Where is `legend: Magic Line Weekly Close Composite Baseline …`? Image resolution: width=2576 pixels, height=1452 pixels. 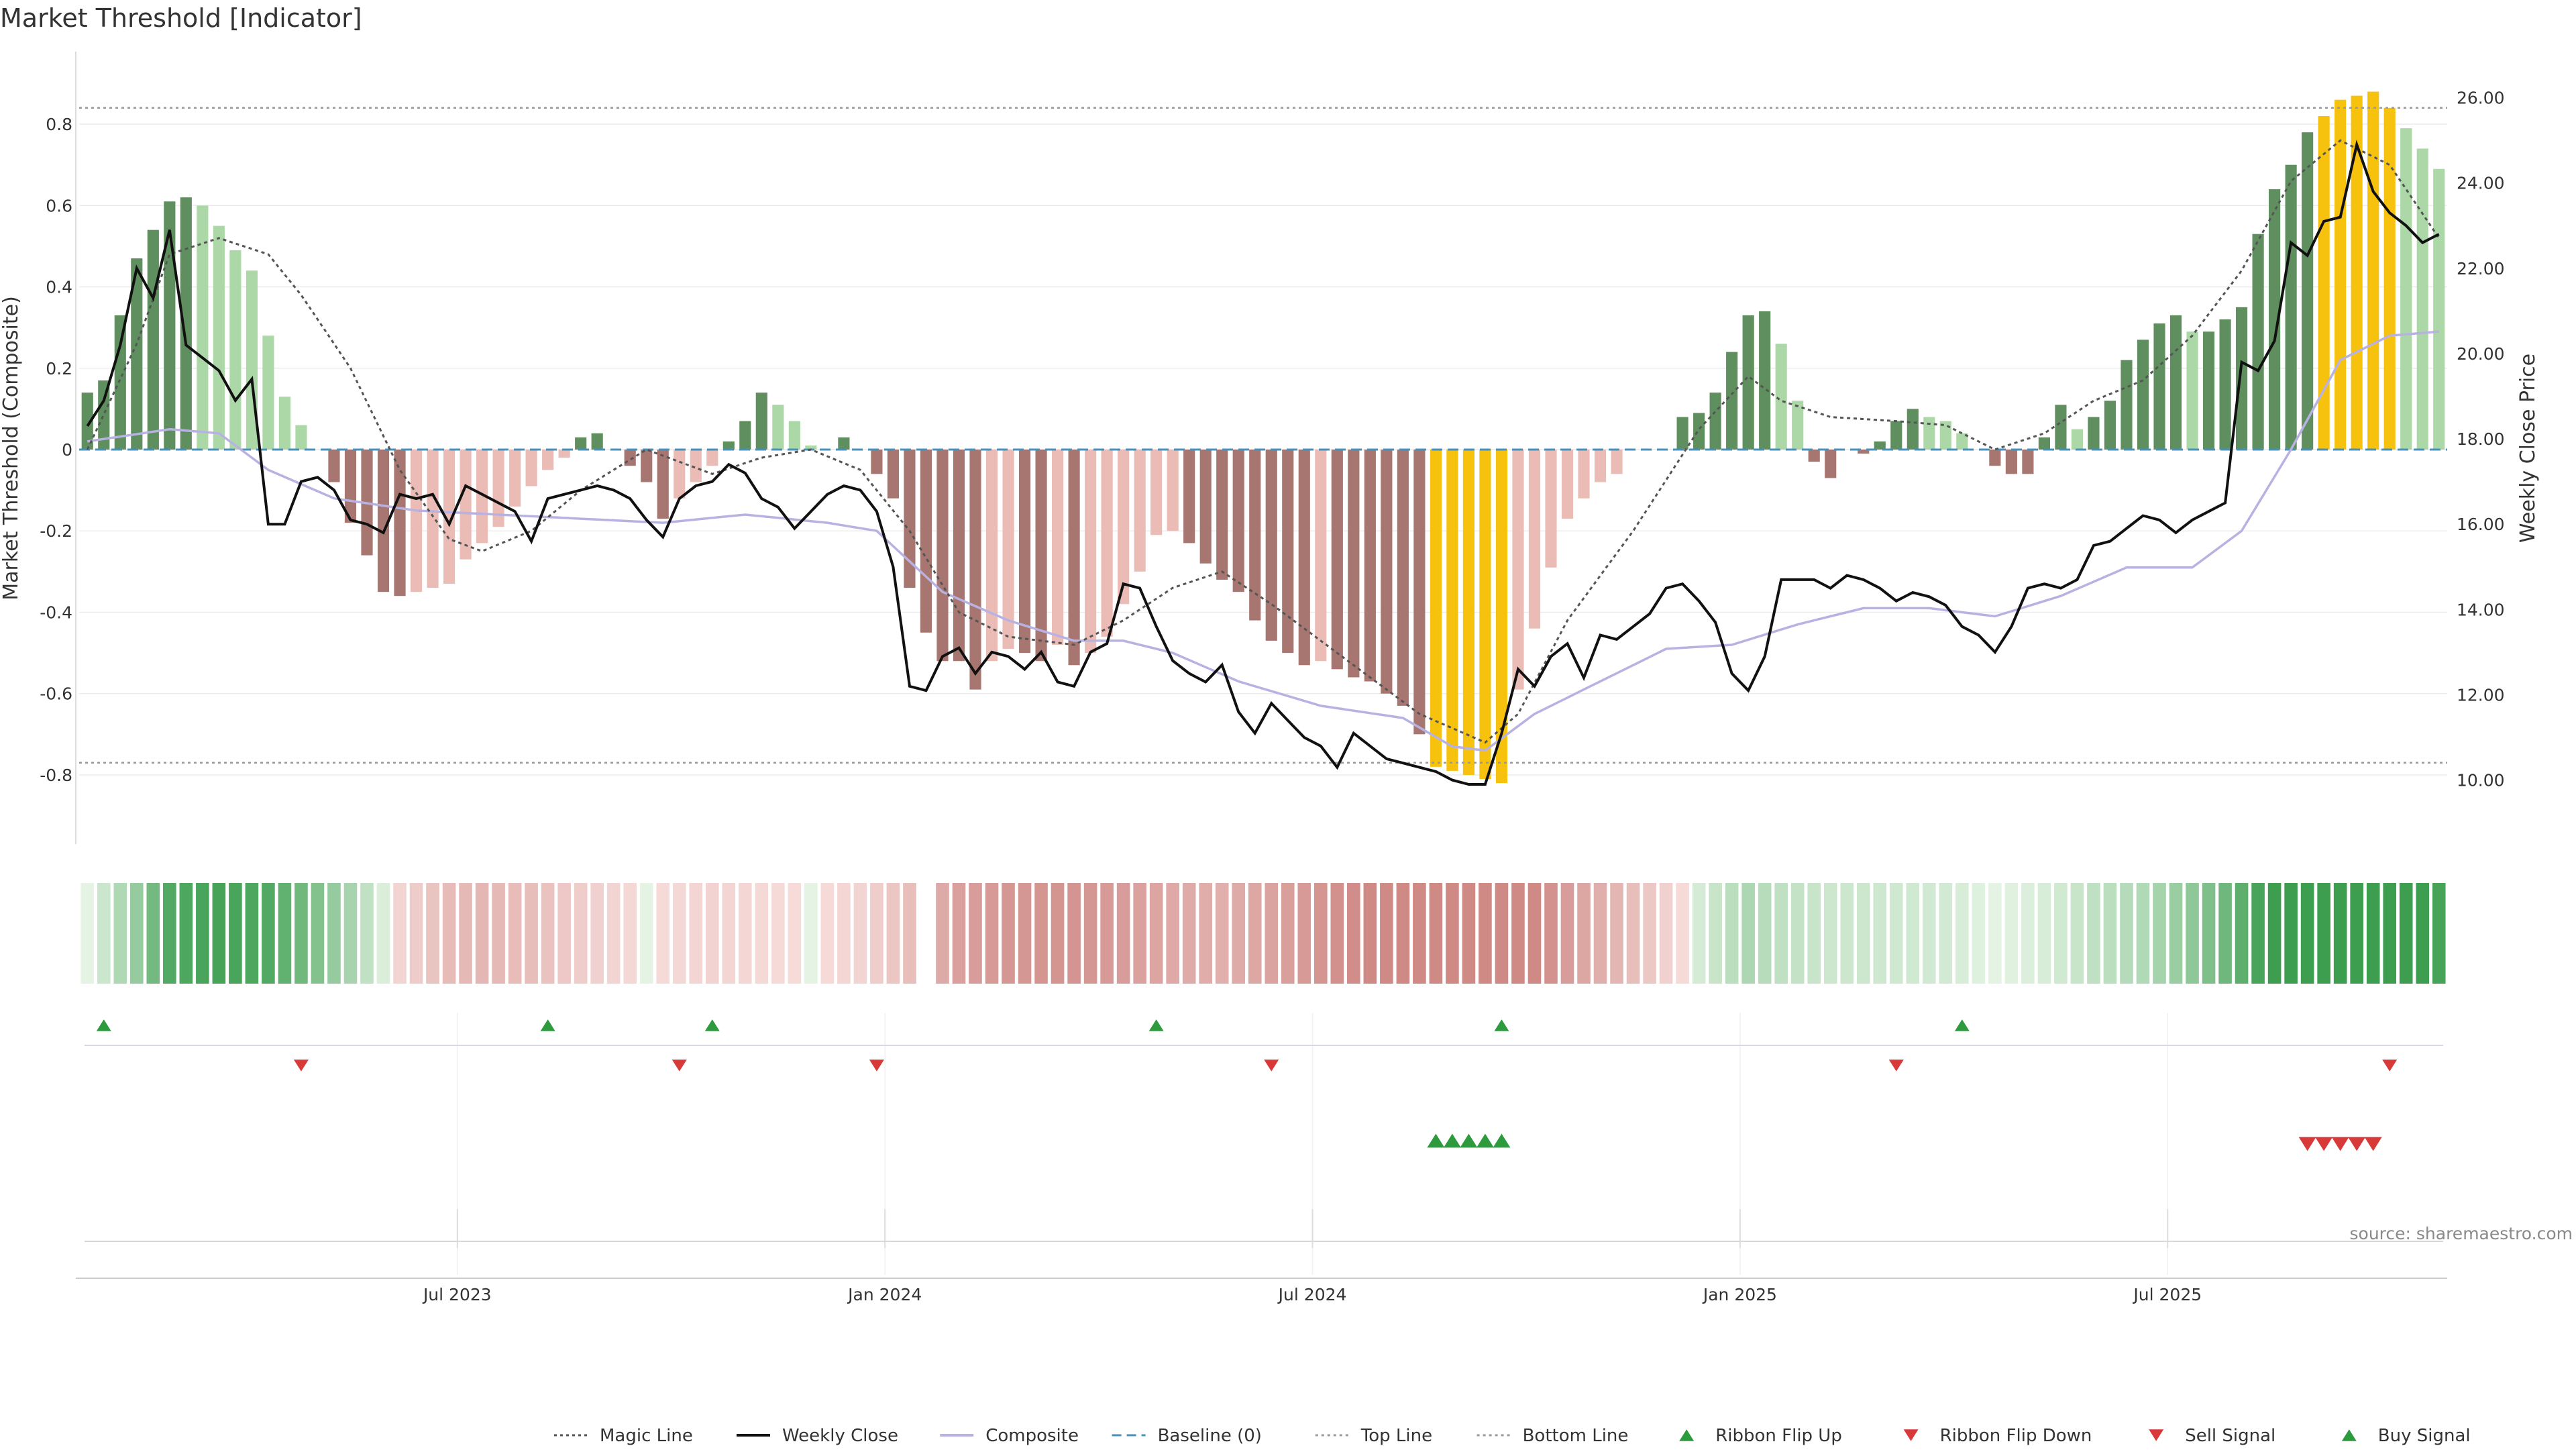 legend: Magic Line Weekly Close Composite Baseline … is located at coordinates (1512, 1436).